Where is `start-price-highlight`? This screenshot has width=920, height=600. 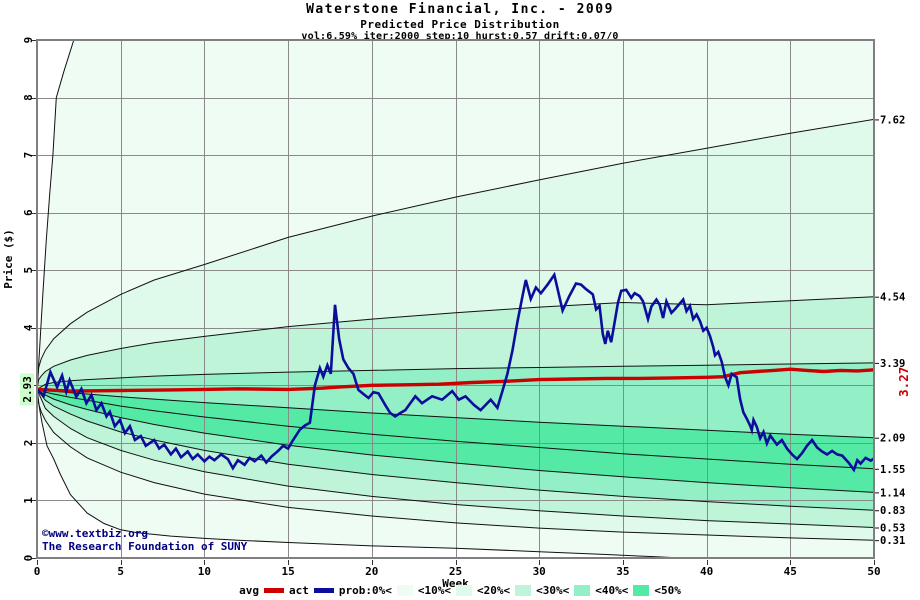 start-price-highlight is located at coordinates (27, 389).